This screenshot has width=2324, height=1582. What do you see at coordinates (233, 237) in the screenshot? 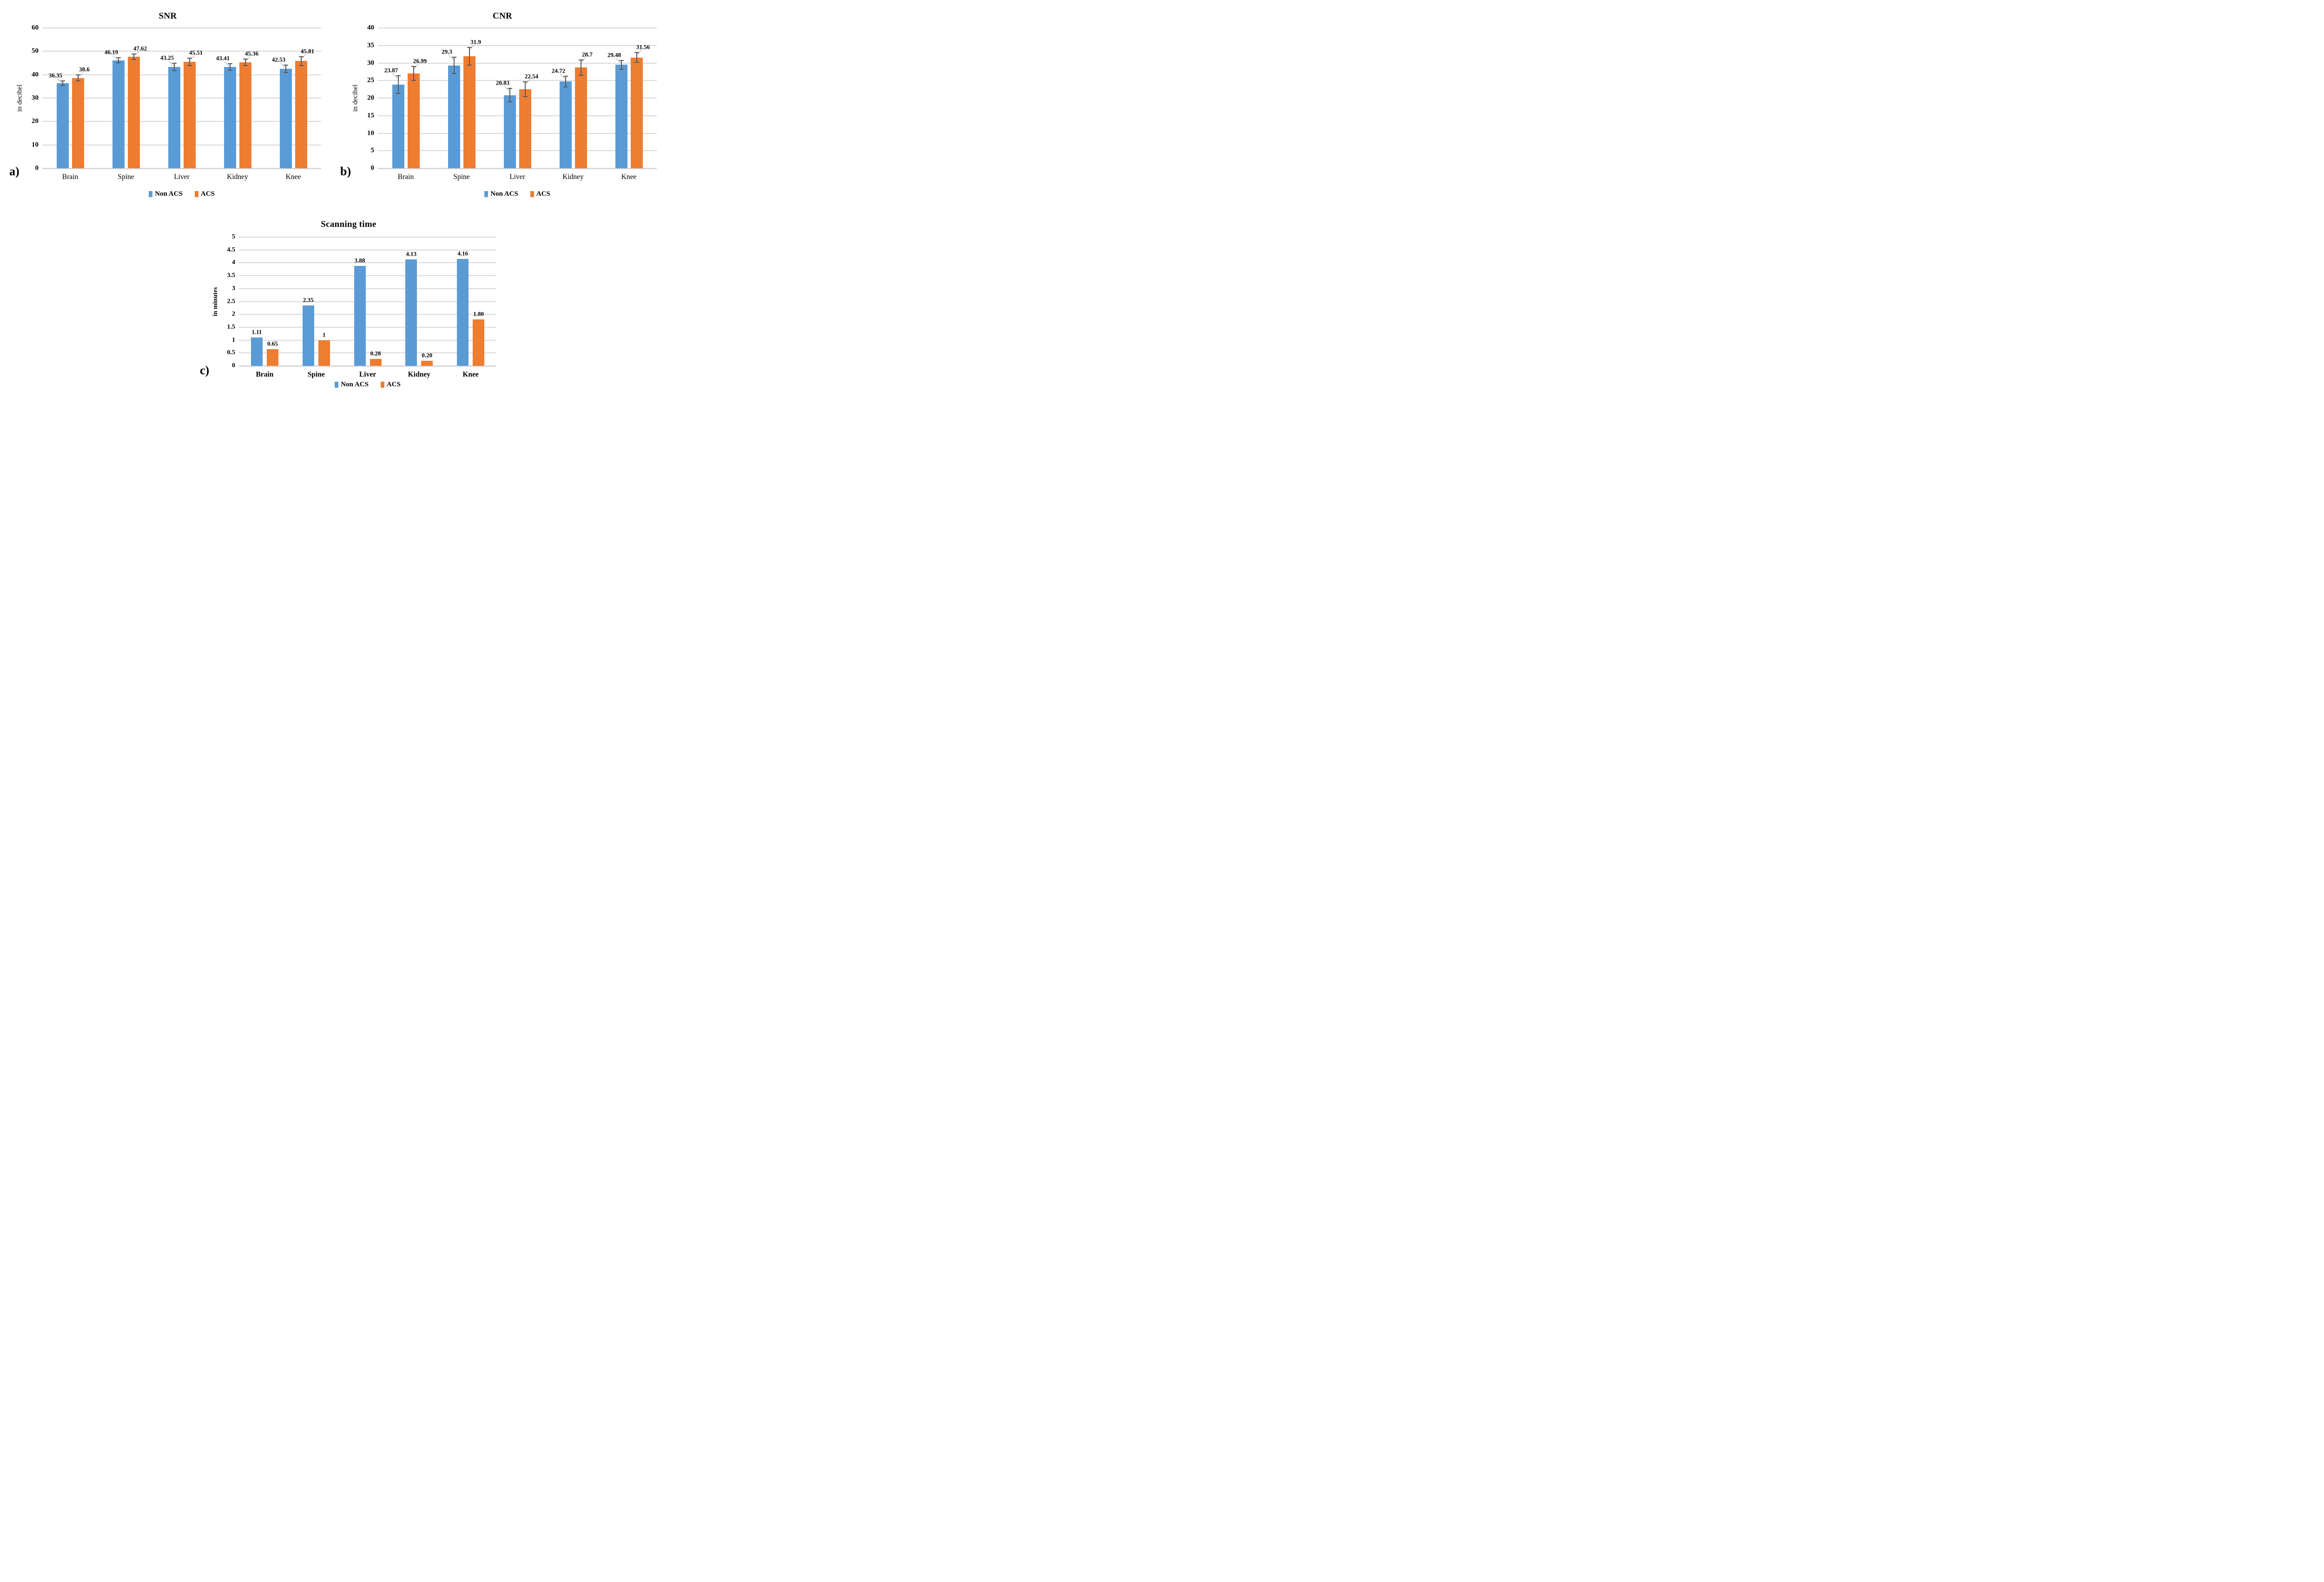
I see `y-tick-label: 5` at bounding box center [233, 237].